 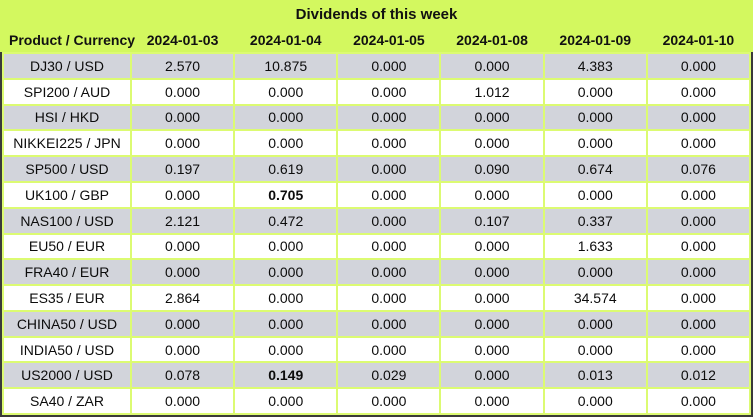 What do you see at coordinates (67, 220) in the screenshot?
I see `product-cell: NAS100 / USD` at bounding box center [67, 220].